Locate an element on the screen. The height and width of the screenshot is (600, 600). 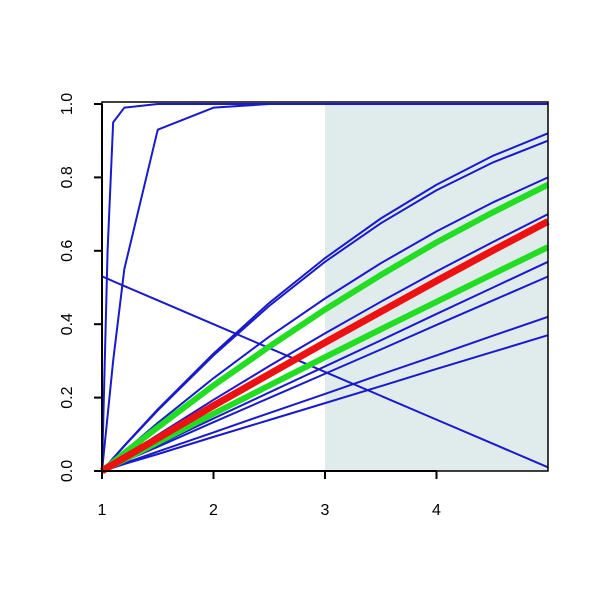
y-tick-label: 1.0 is located at coordinates (67, 104).